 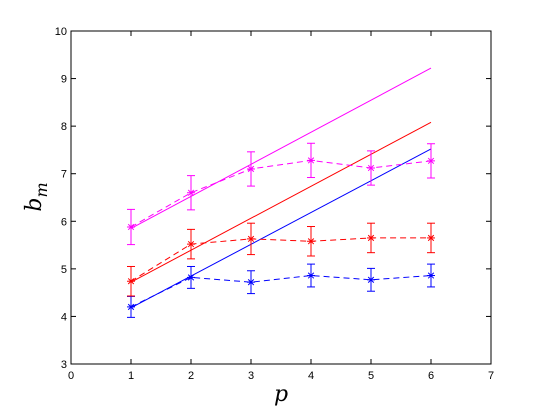 I want to click on y-tick-label: 5, so click(x=64, y=270).